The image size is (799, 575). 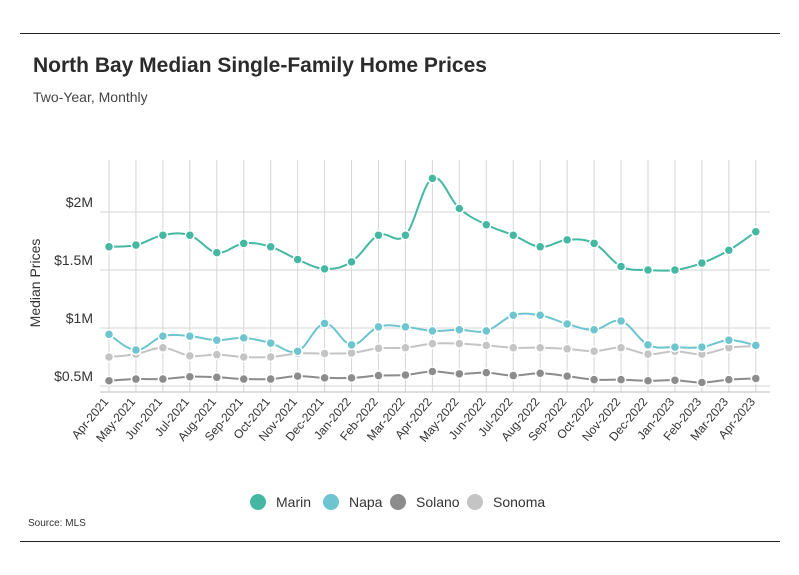 I want to click on y-tick-label: $0.5M, so click(x=73, y=376).